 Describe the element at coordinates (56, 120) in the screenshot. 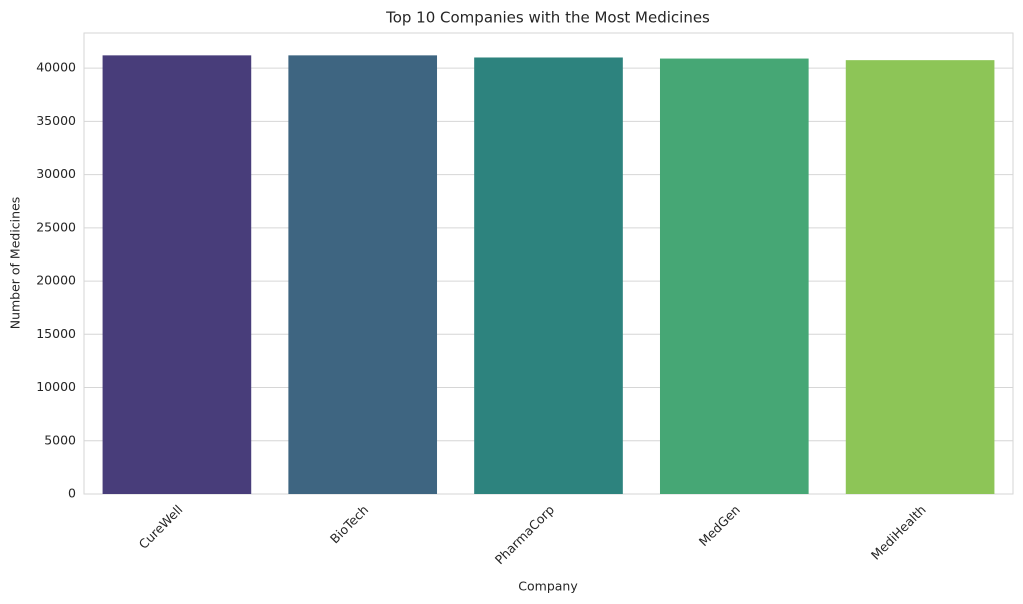

I see `y-tick-label: 35000` at that location.